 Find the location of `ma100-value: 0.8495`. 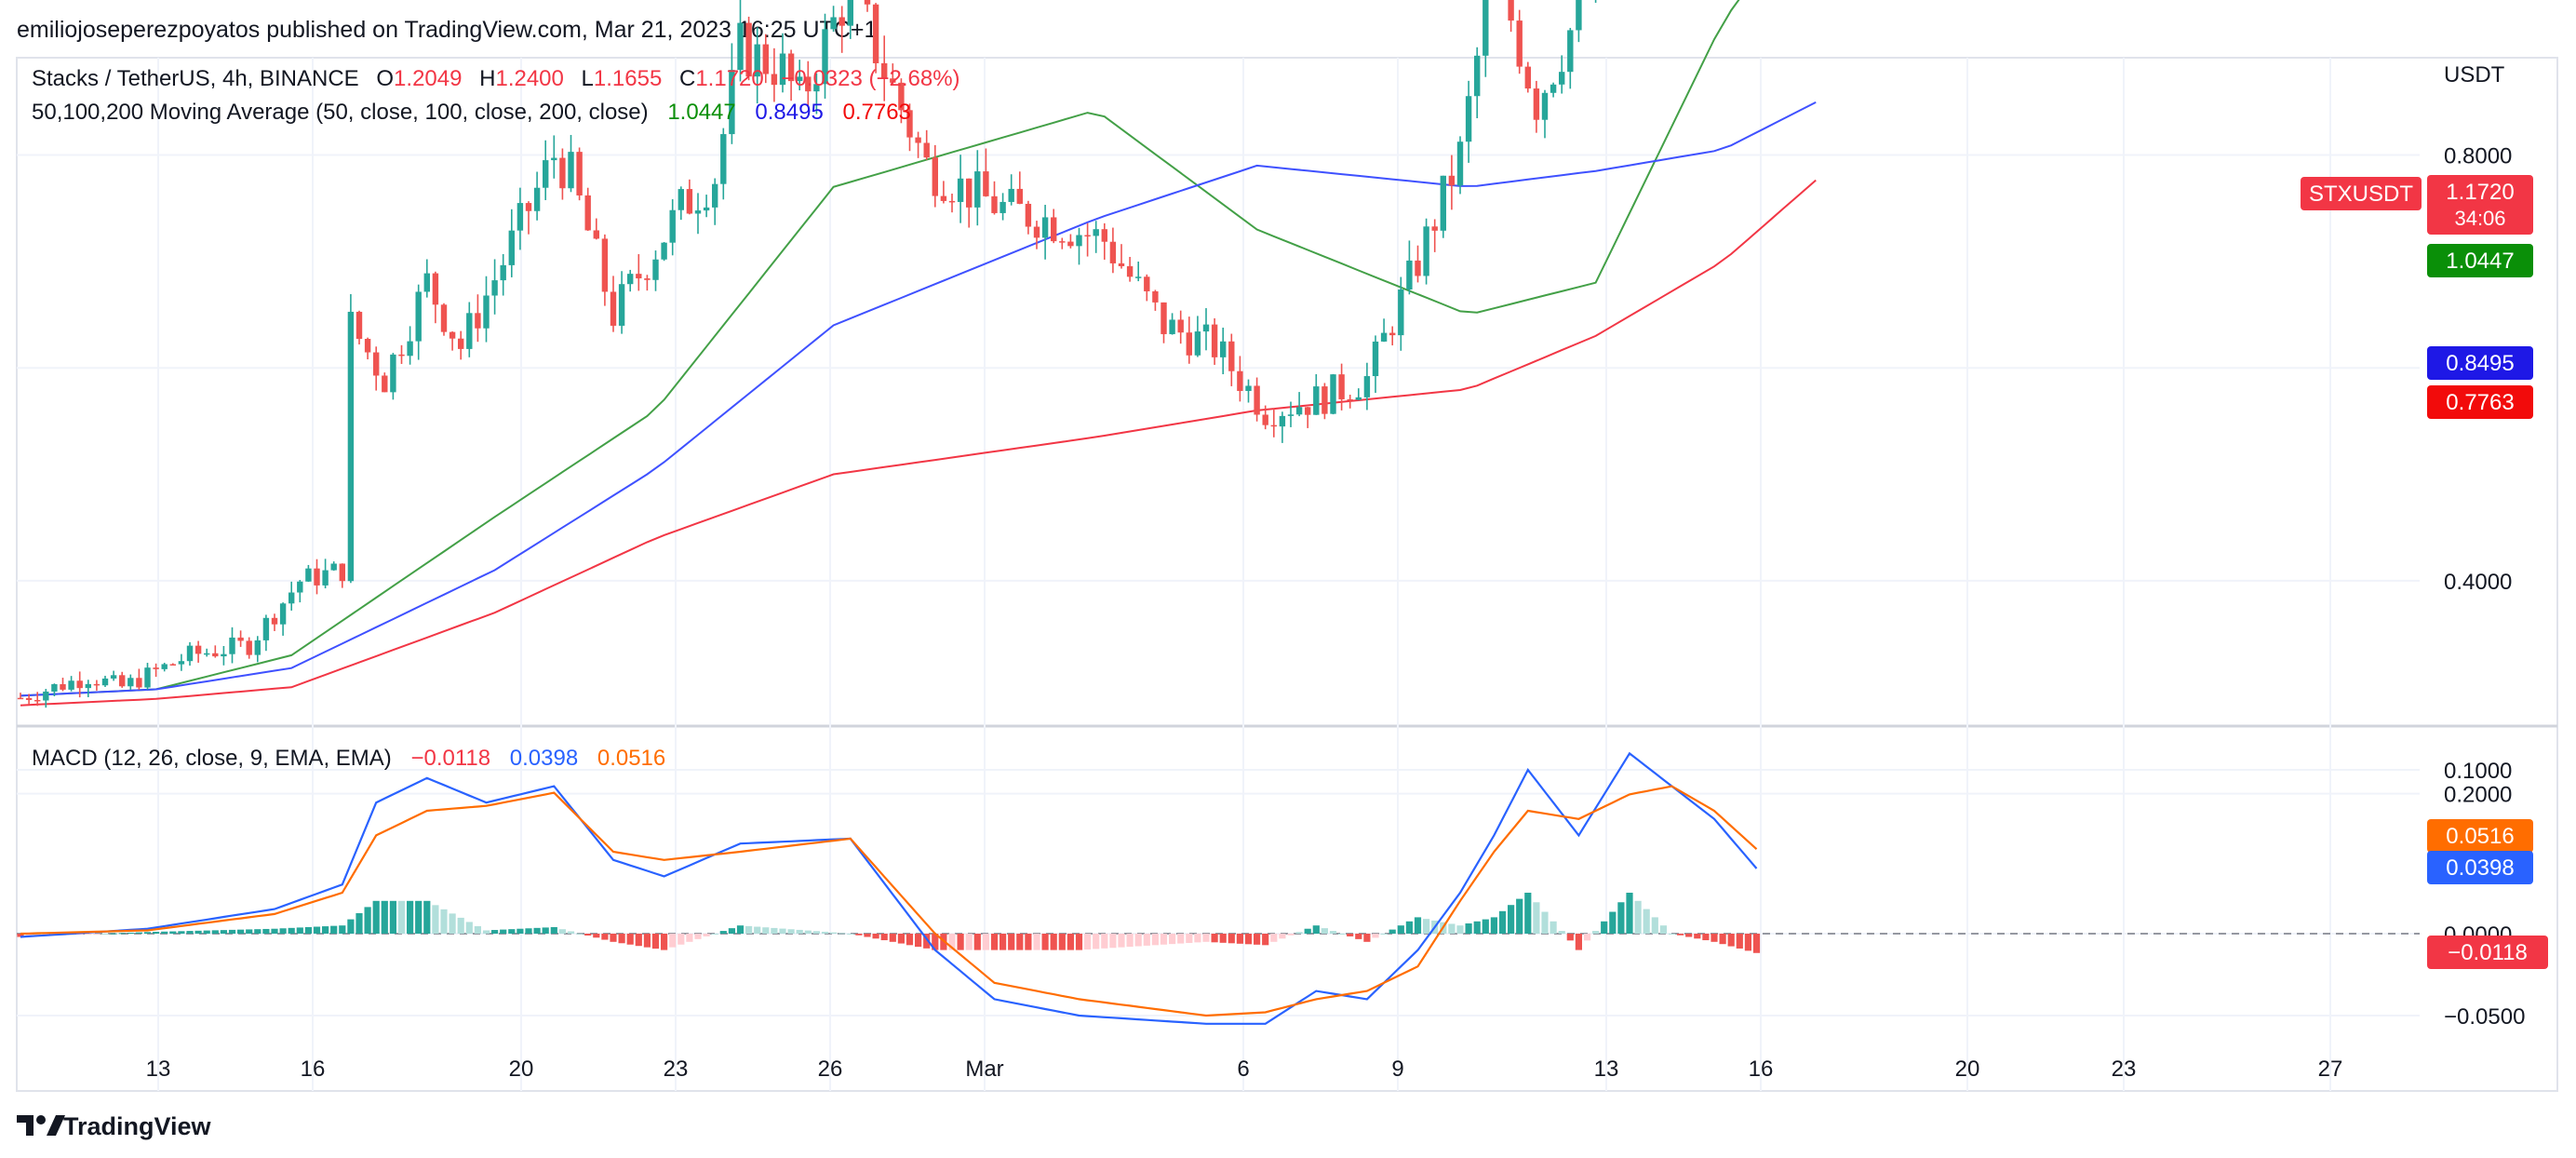

ma100-value: 0.8495 is located at coordinates (789, 112).